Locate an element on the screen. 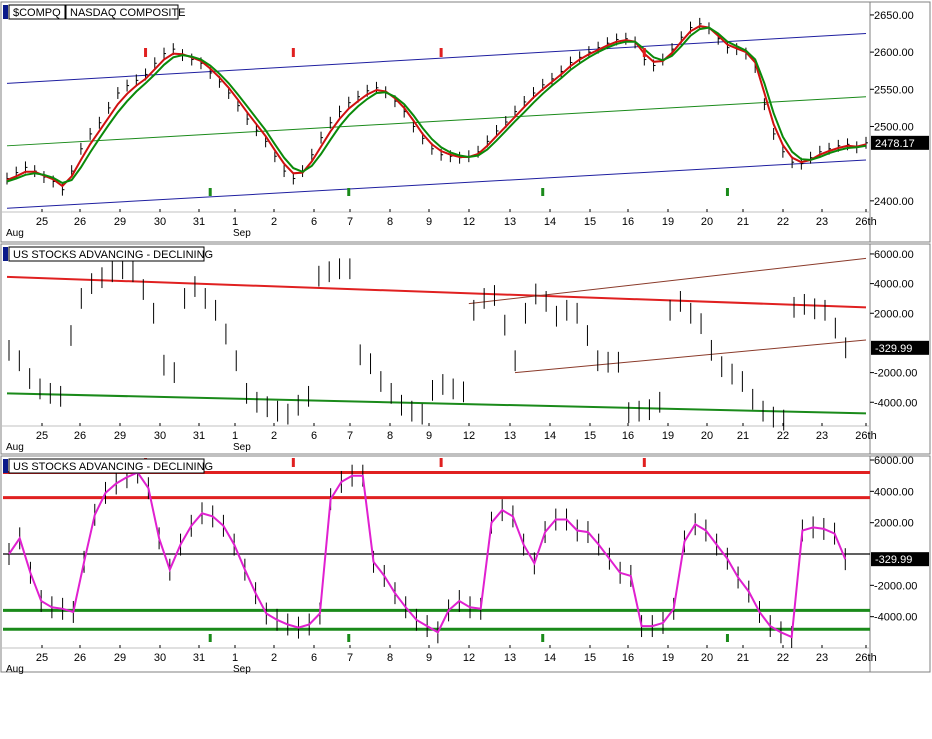 The height and width of the screenshot is (739, 932). last-value-label: 2478.17 is located at coordinates (895, 144).